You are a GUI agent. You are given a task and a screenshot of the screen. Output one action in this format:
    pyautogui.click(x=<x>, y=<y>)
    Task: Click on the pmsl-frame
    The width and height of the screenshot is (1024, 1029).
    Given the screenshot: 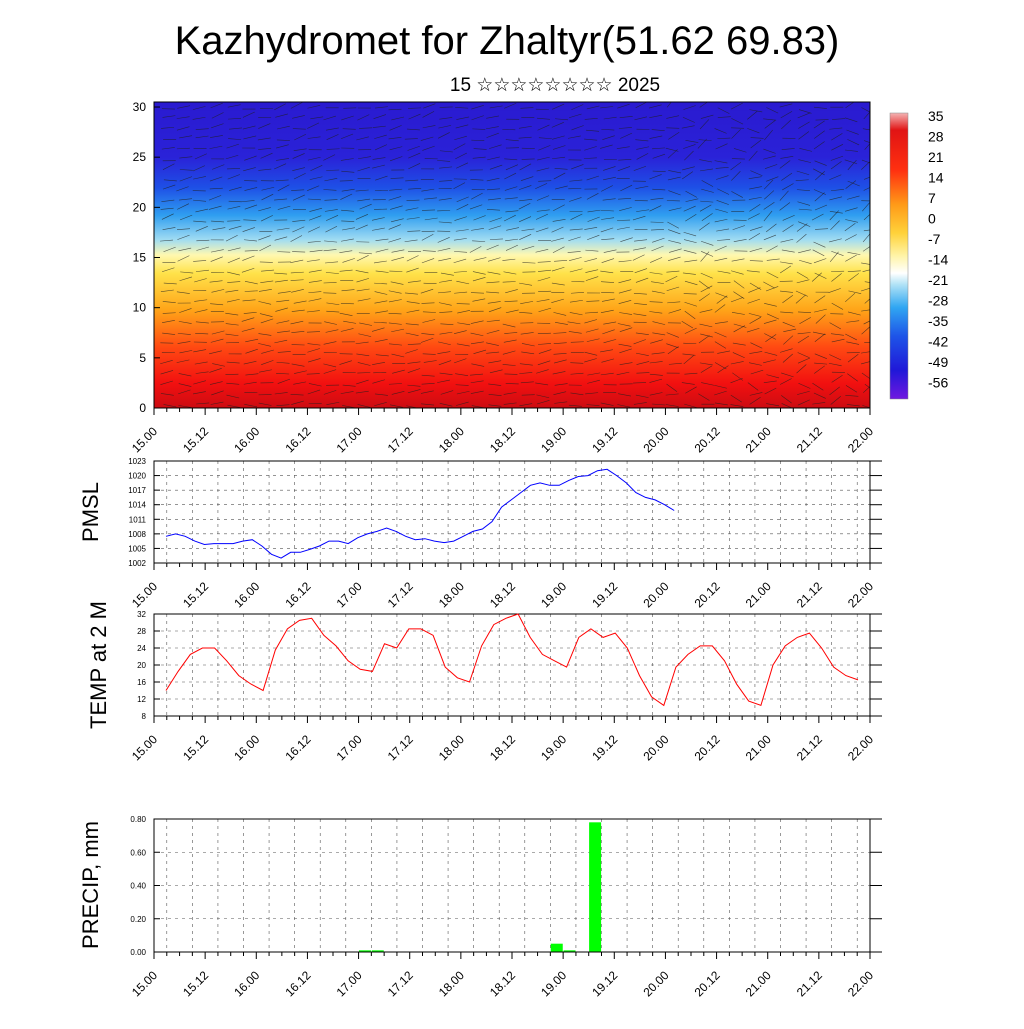 What is the action you would take?
    pyautogui.click(x=512, y=512)
    